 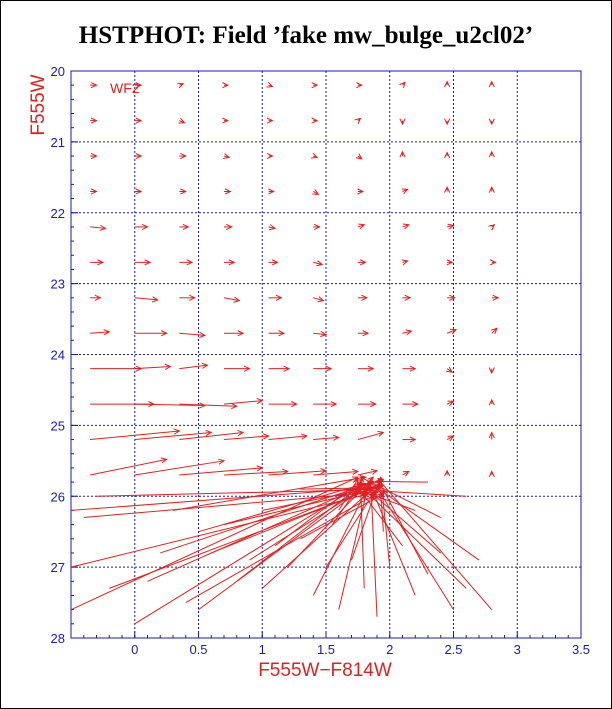 What do you see at coordinates (125, 88) in the screenshot?
I see `field-tag: WF2` at bounding box center [125, 88].